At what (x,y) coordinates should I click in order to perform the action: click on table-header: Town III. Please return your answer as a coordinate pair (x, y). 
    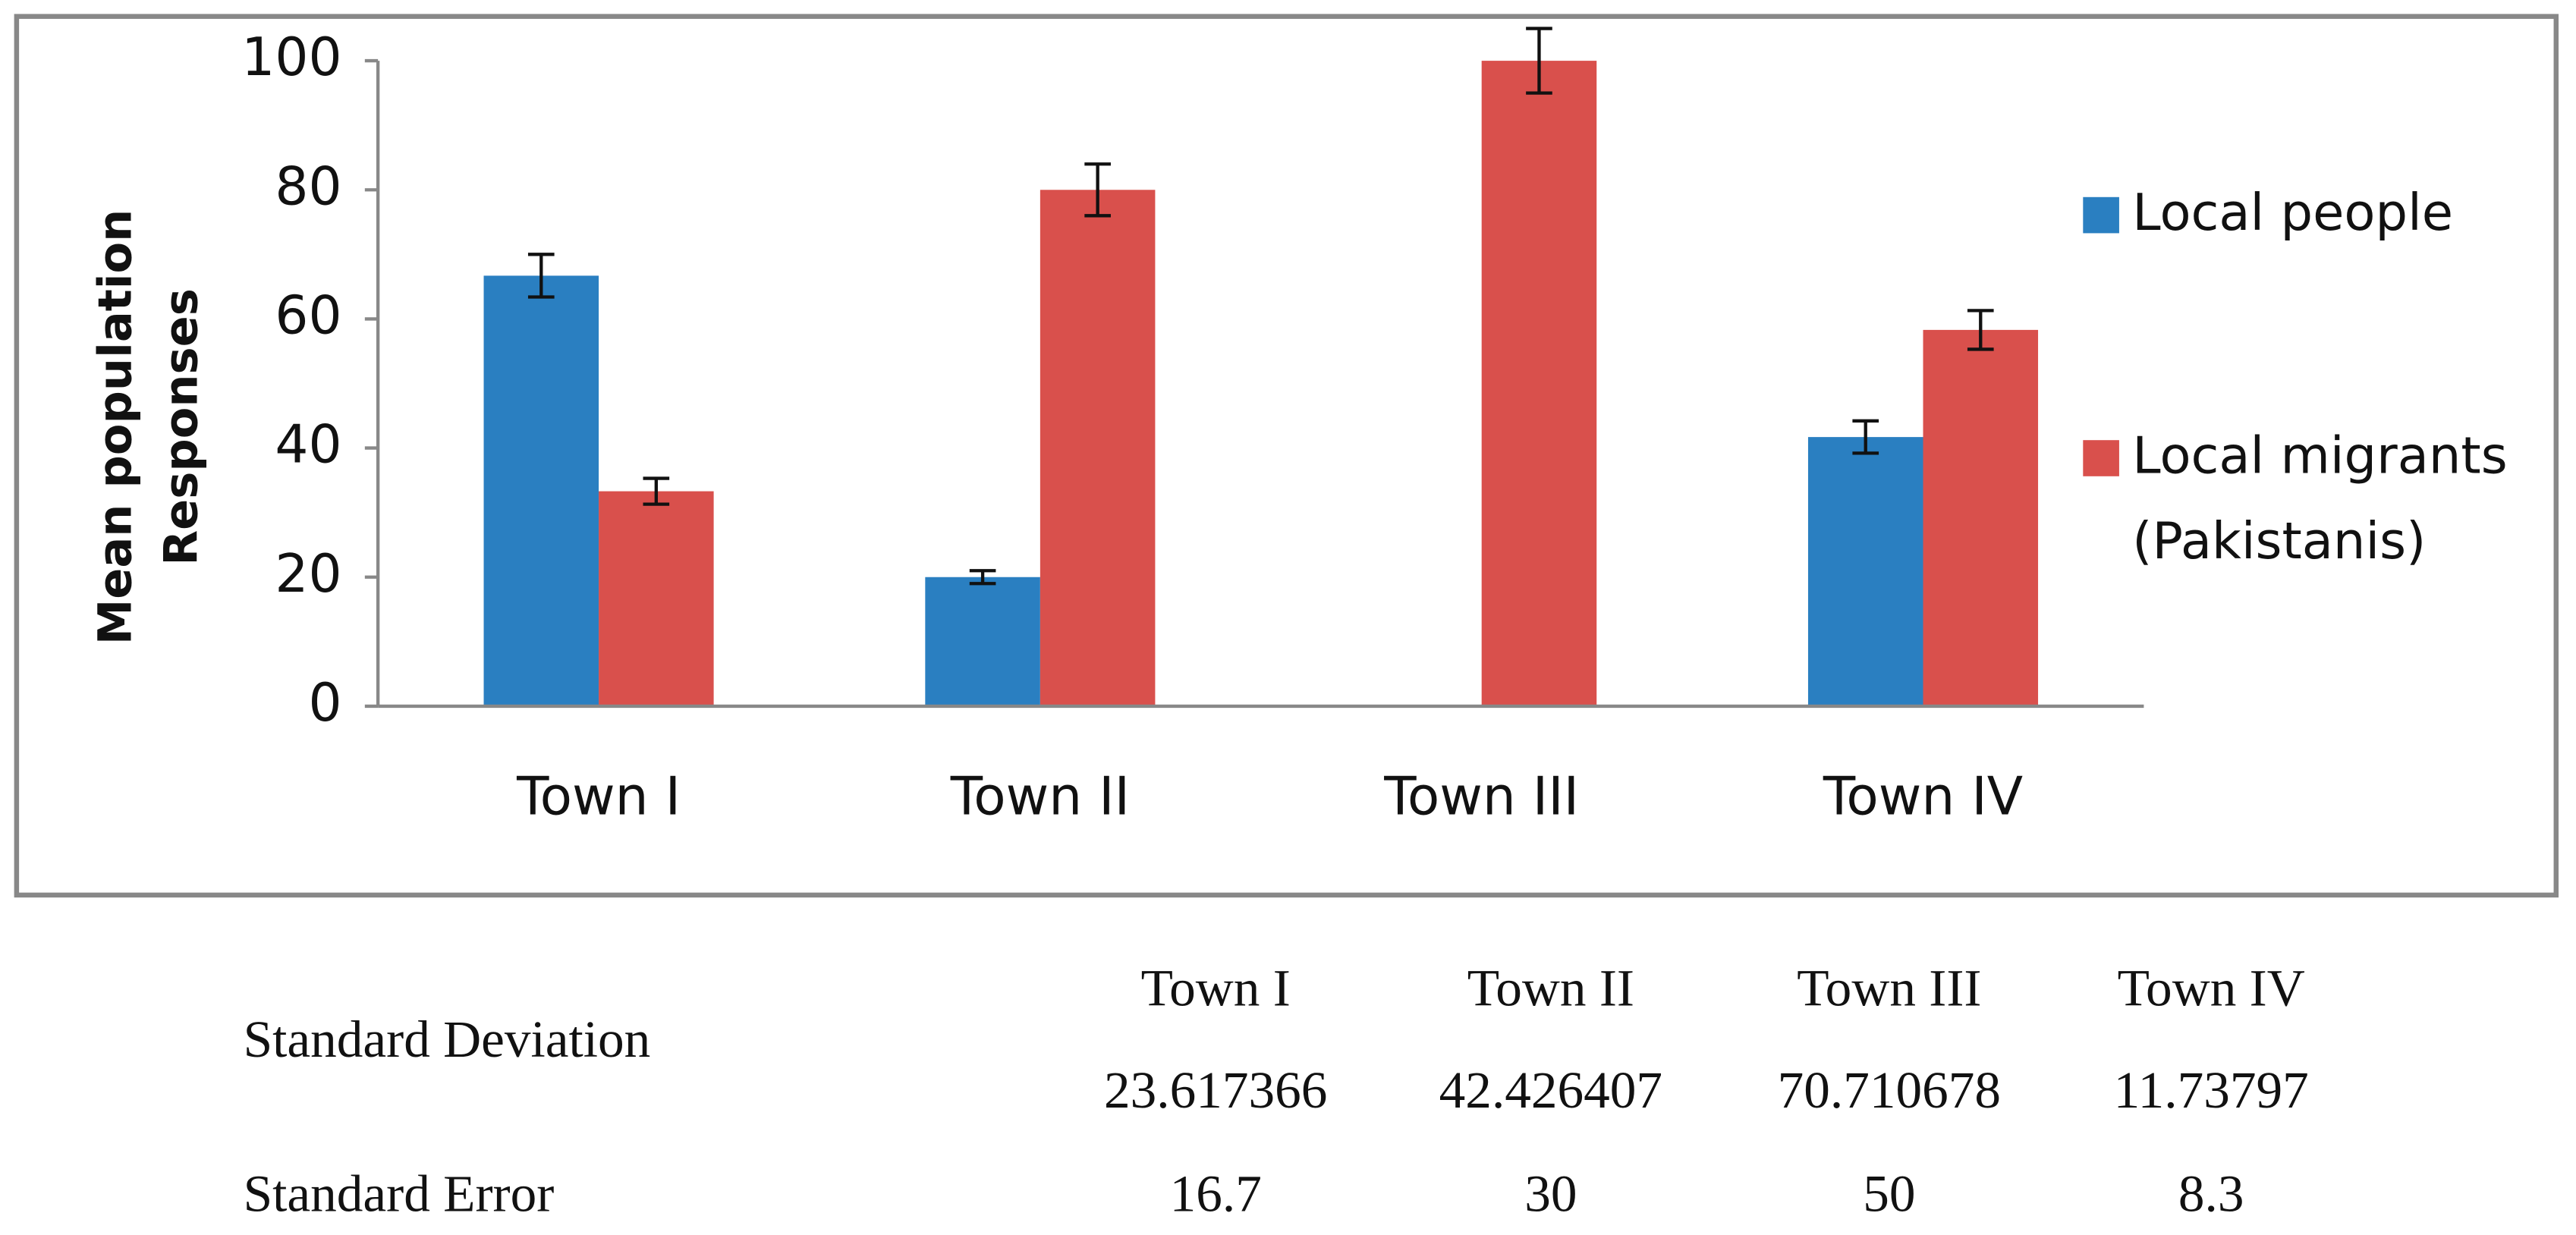
    Looking at the image, I should click on (1889, 988).